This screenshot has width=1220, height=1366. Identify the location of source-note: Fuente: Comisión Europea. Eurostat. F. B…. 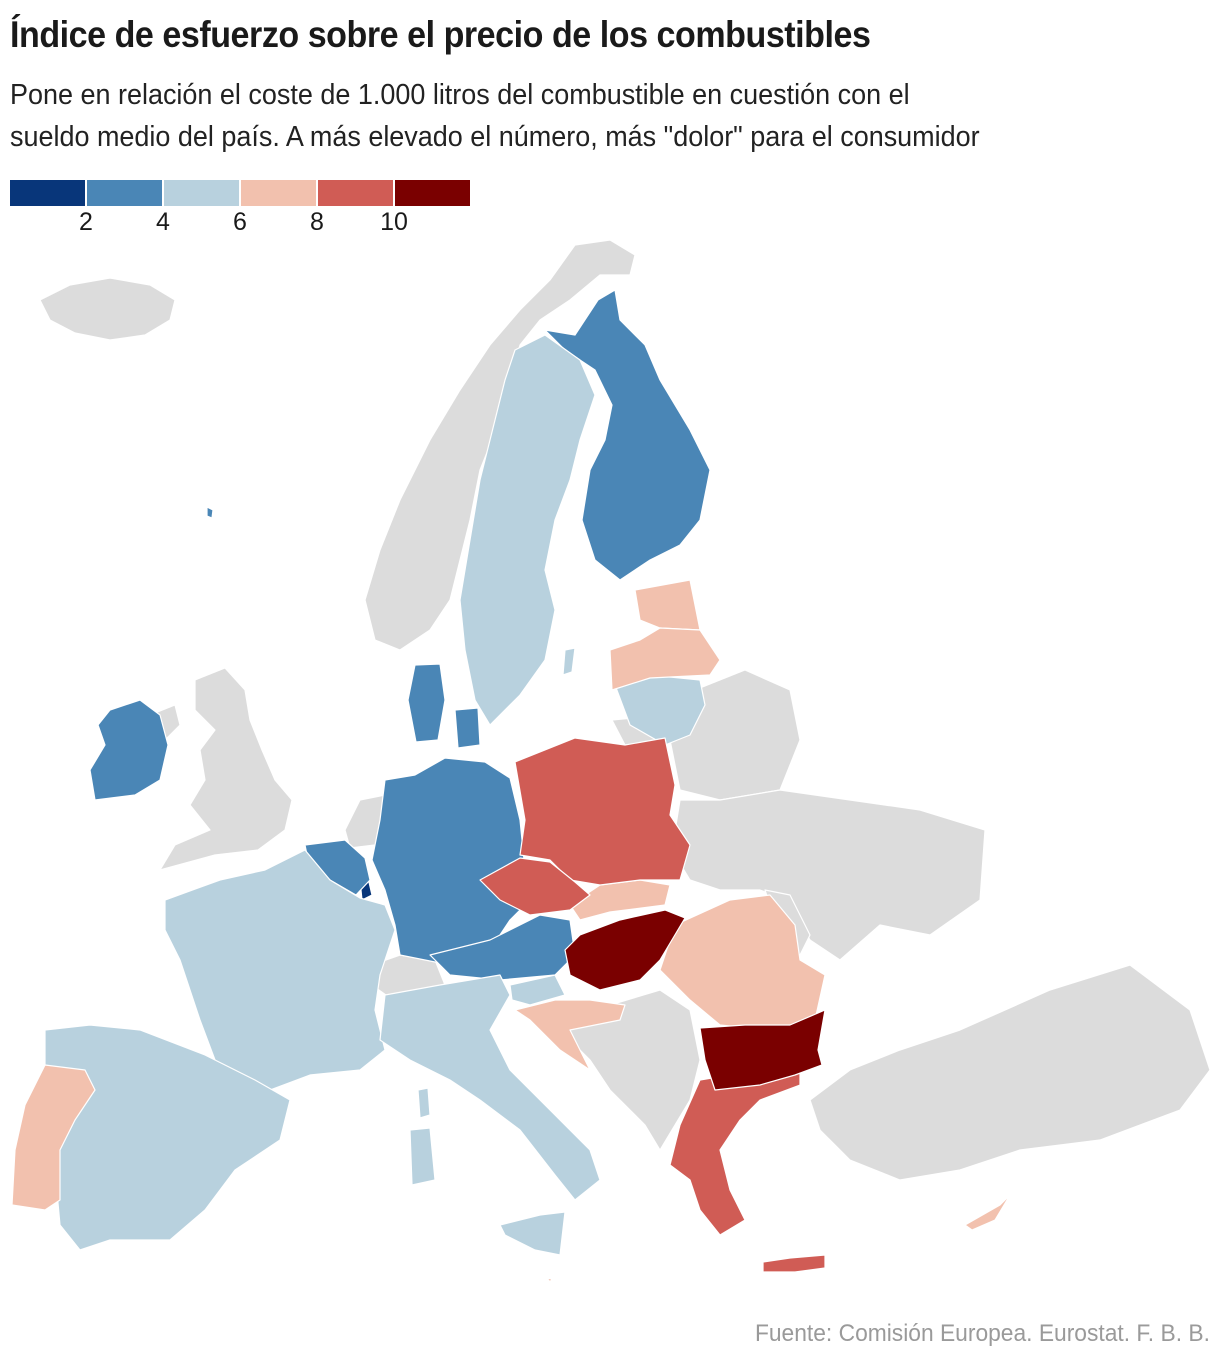
(982, 1333).